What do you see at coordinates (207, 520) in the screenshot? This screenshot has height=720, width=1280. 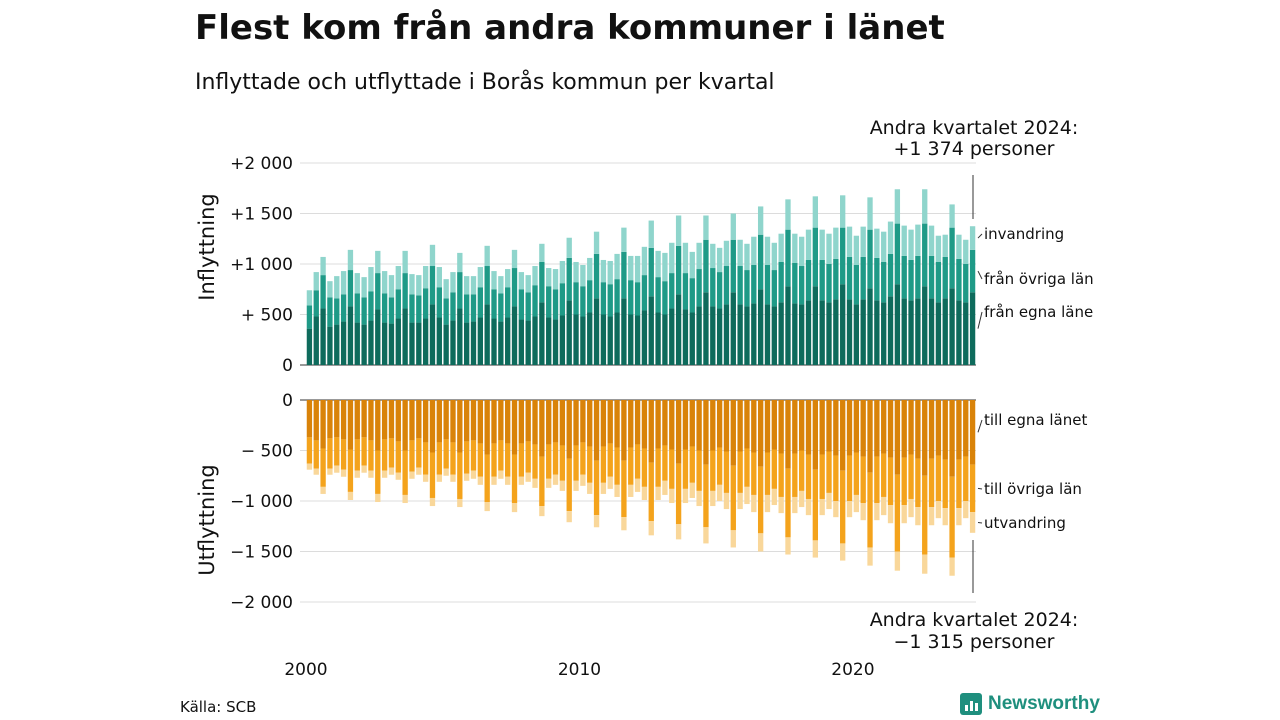 I see `outflow-axis-title: Utflyttning` at bounding box center [207, 520].